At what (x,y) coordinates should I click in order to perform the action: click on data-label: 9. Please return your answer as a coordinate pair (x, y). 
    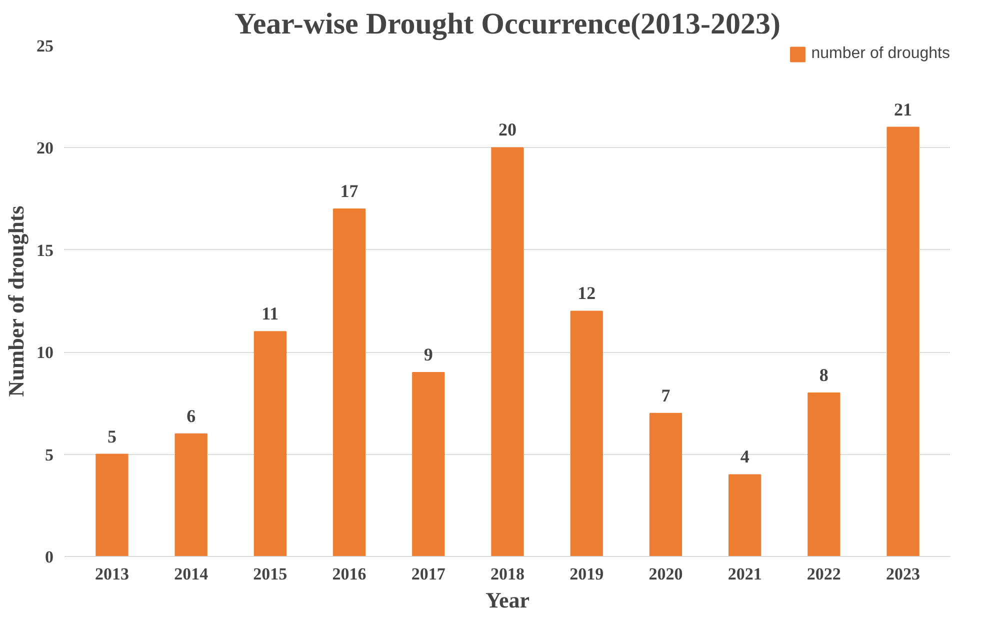
    Looking at the image, I should click on (428, 354).